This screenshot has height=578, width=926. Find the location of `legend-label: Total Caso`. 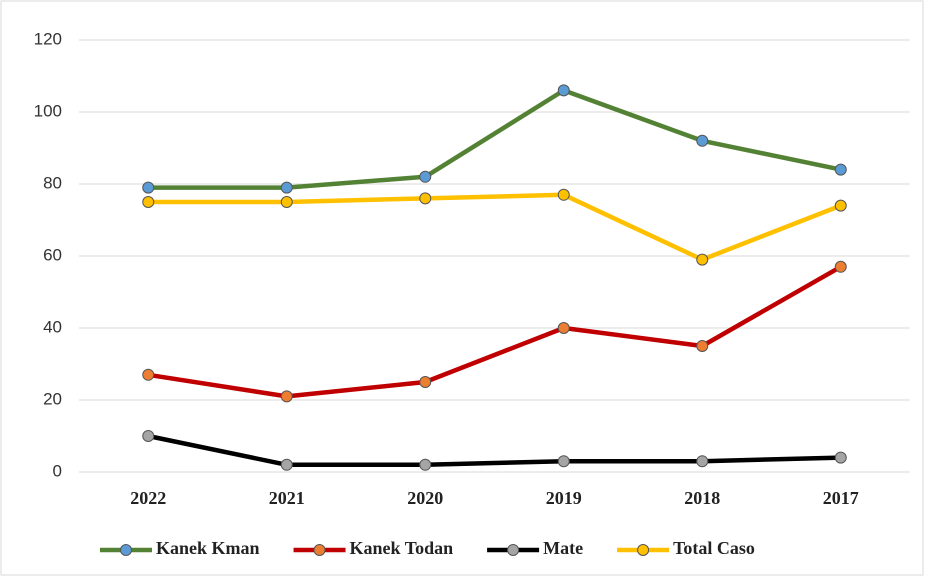

legend-label: Total Caso is located at coordinates (714, 548).